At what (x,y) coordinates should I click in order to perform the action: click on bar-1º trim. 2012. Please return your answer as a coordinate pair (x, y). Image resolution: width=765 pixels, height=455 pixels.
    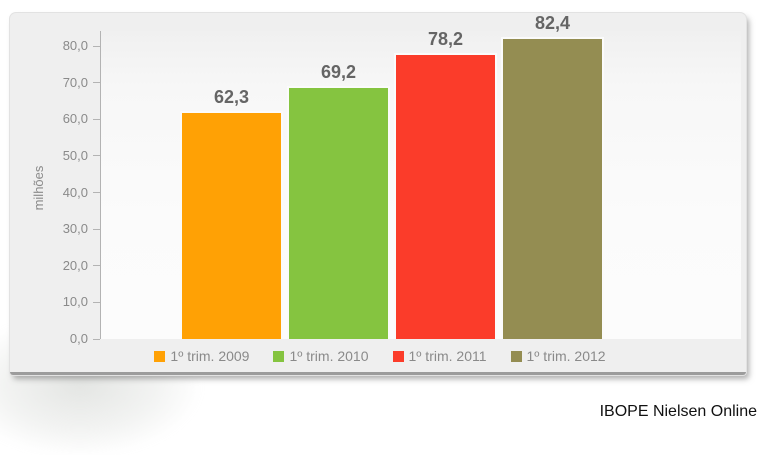
    Looking at the image, I should click on (552, 188).